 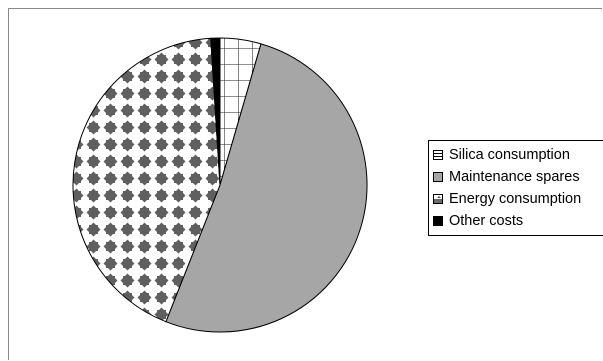 I want to click on legend-swatch-other, so click(x=438, y=221).